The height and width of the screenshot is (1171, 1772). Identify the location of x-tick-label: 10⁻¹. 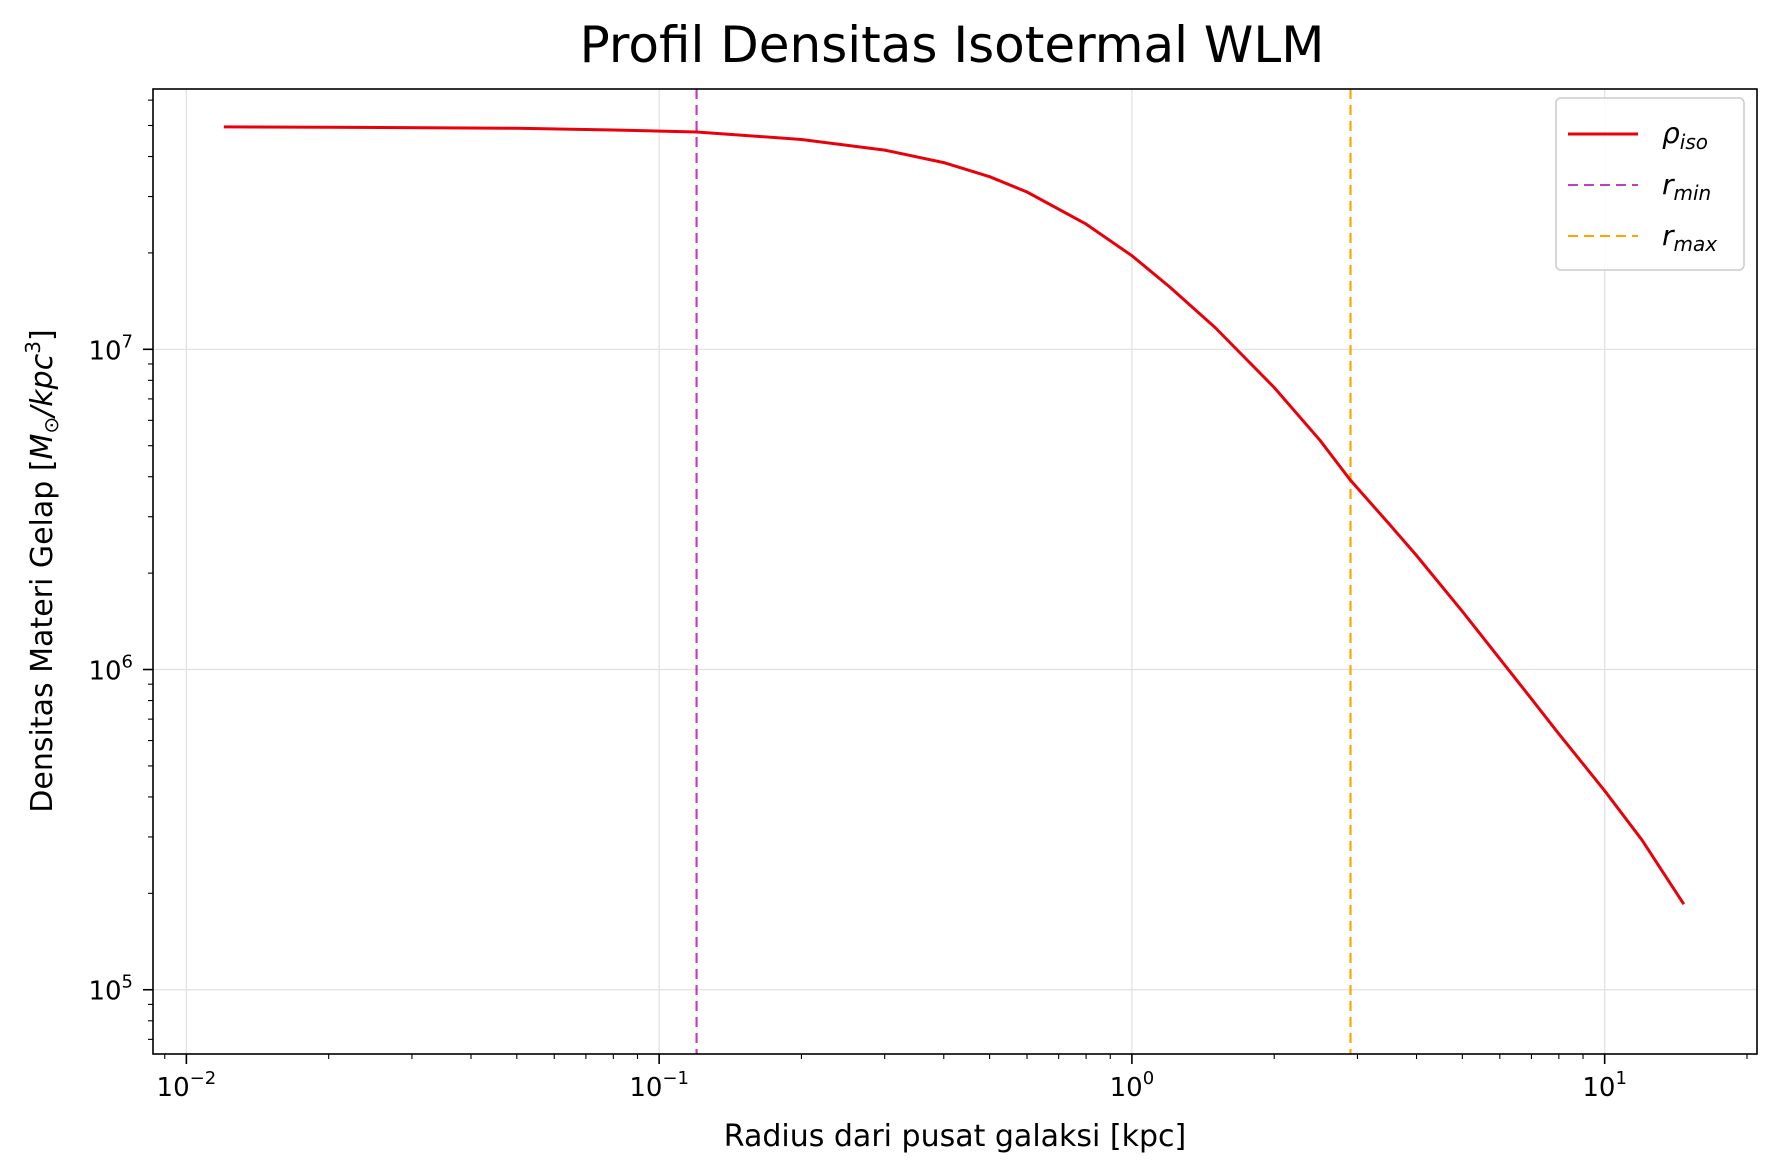
(659, 1085).